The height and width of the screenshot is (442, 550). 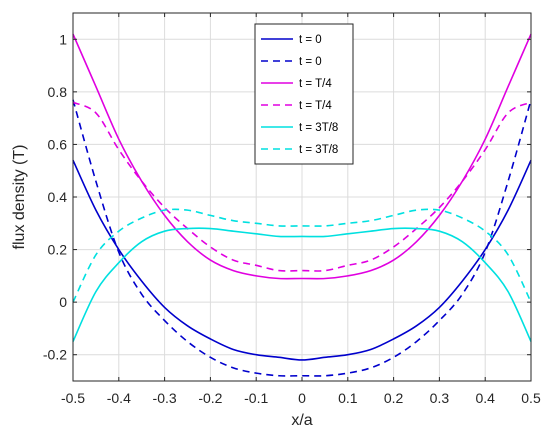 I want to click on y-tick-label: 1, so click(x=63, y=39).